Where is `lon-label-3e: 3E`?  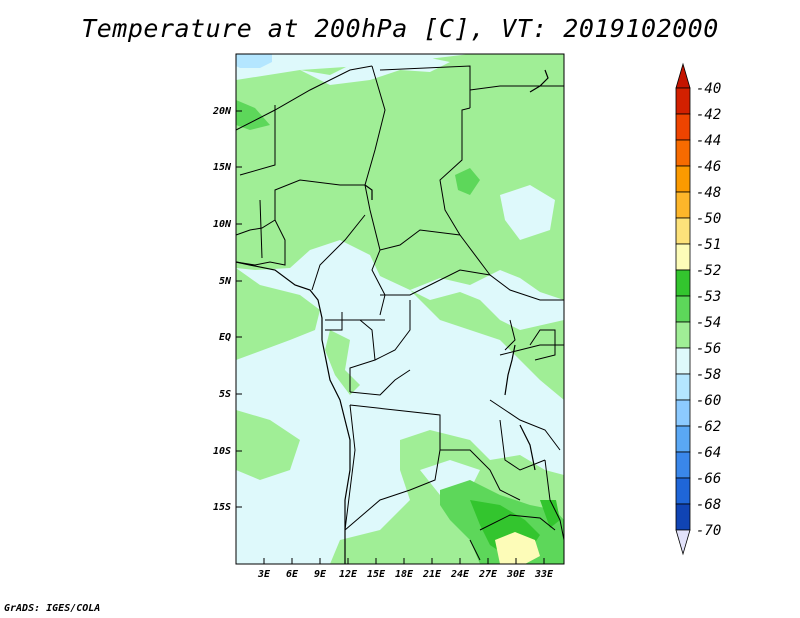
lon-label-3e: 3E is located at coordinates (264, 574).